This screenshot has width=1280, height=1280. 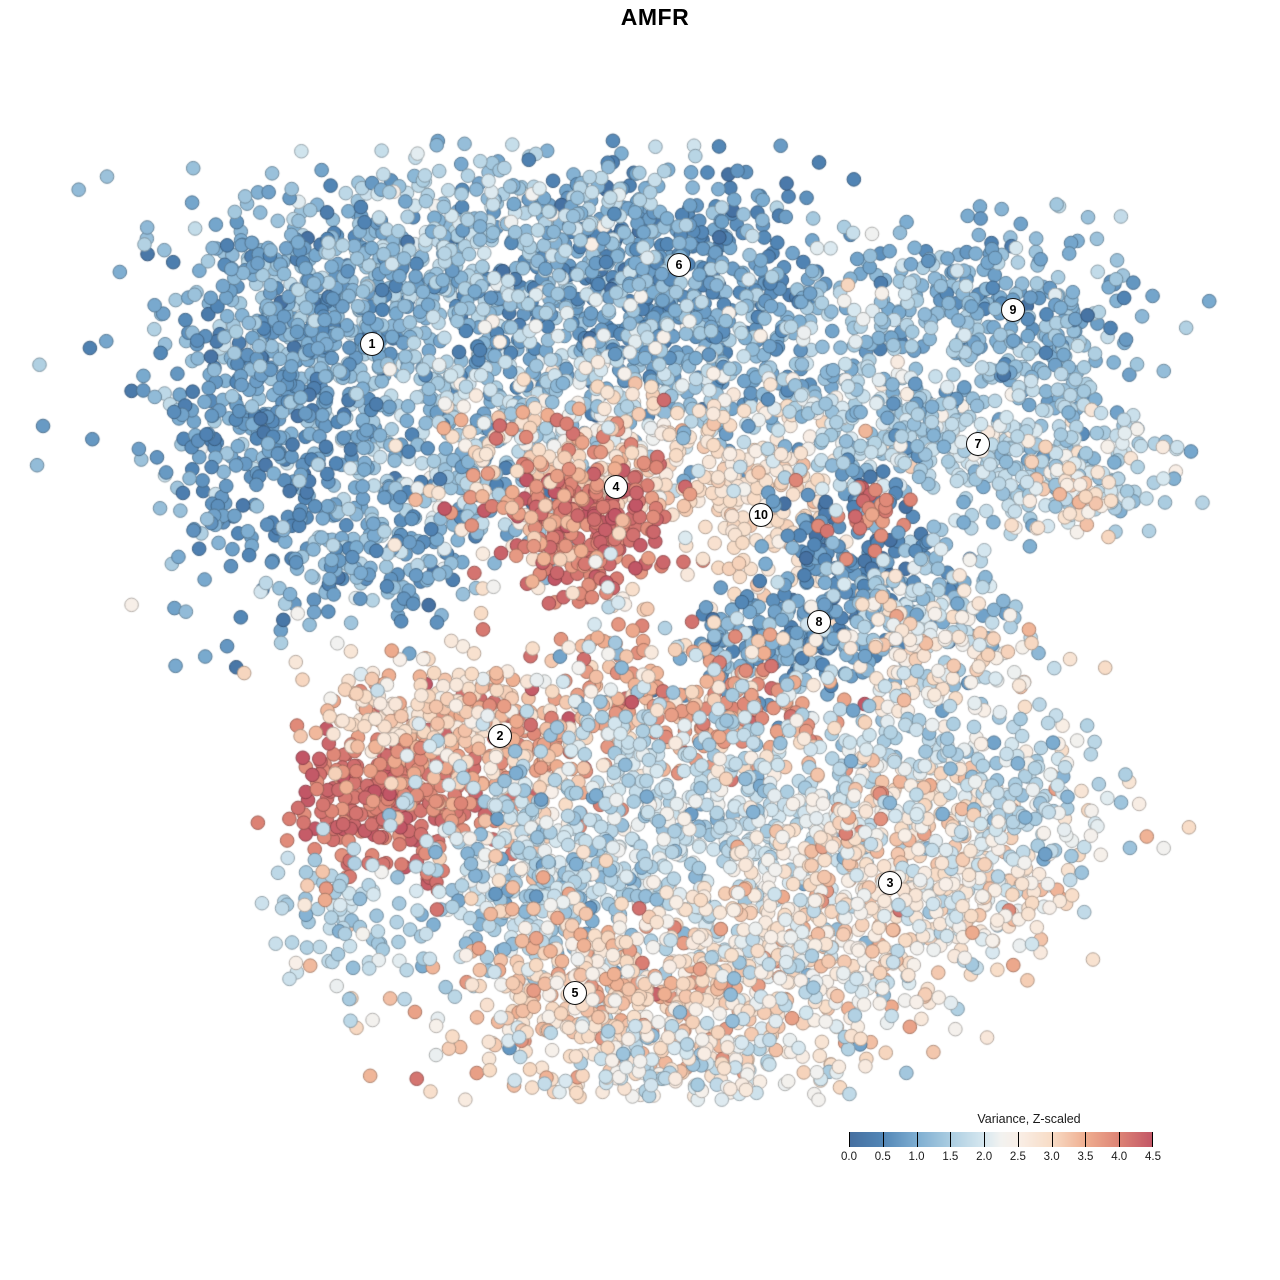 What do you see at coordinates (1029, 1119) in the screenshot?
I see `legend-title: Variance, Z-scaled` at bounding box center [1029, 1119].